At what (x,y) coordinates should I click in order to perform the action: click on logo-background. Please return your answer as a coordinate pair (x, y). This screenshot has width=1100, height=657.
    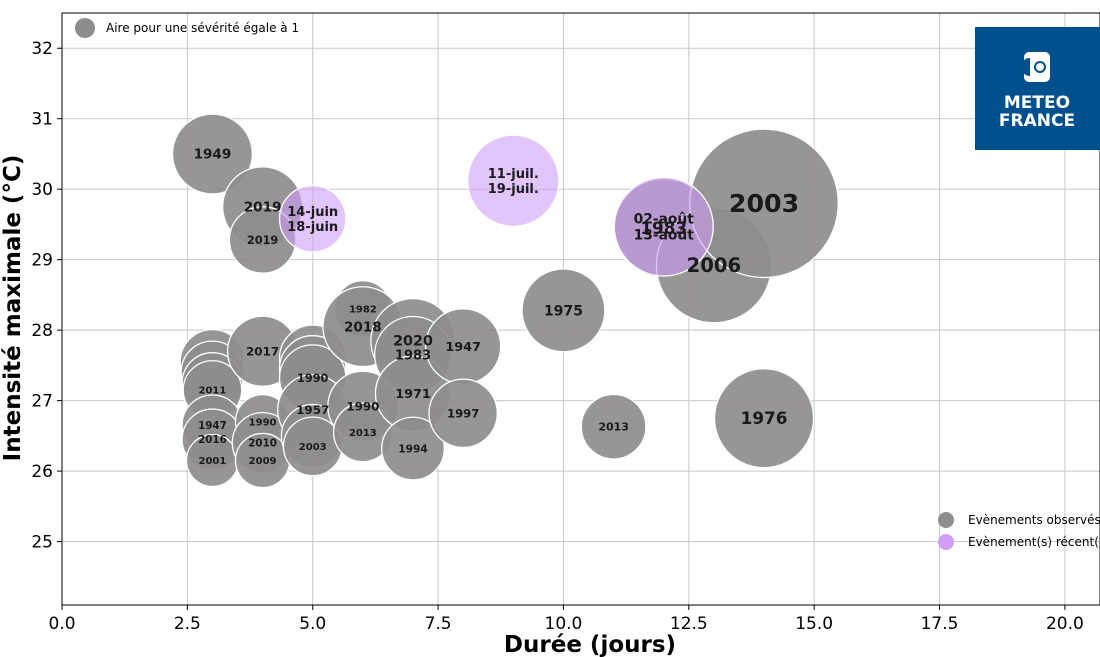
    Looking at the image, I should click on (1037, 88).